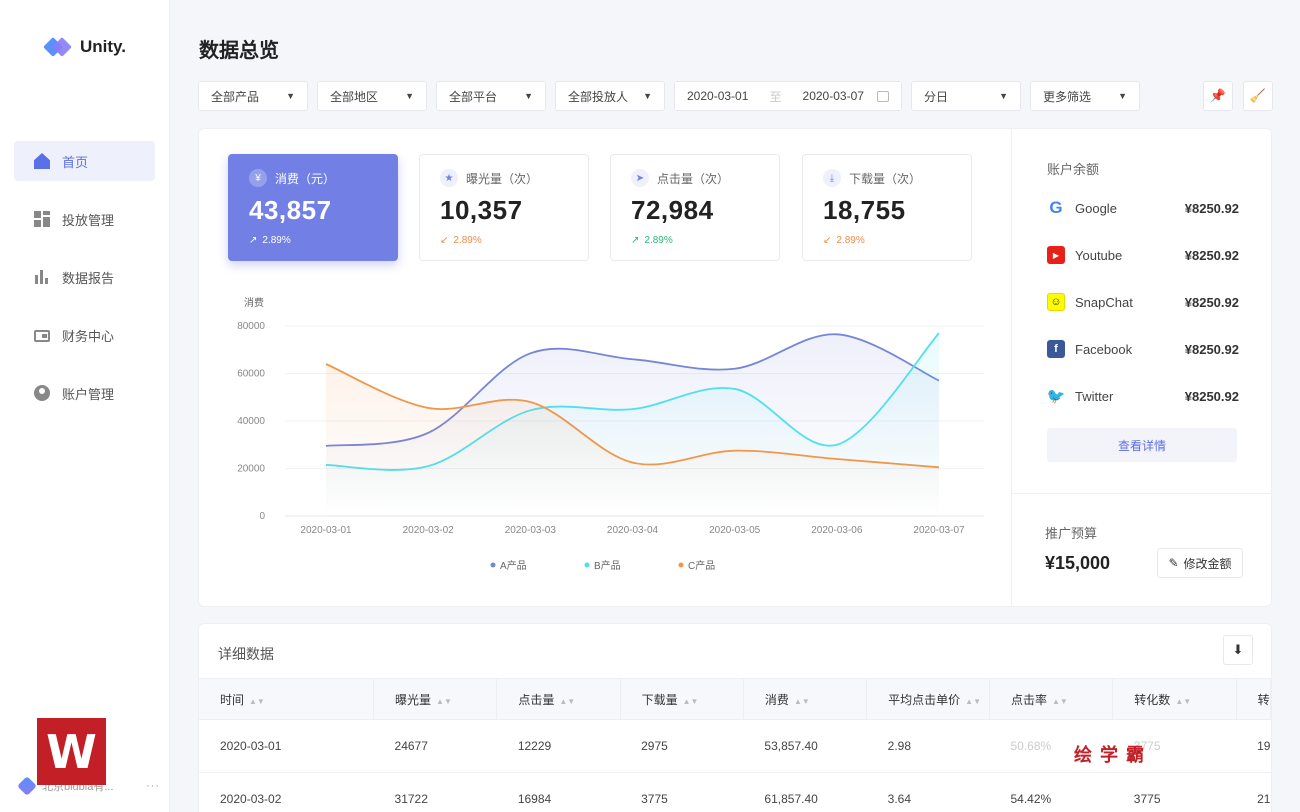  Describe the element at coordinates (1200, 563) in the screenshot. I see `edit-amount-button: ✎ 修改金额` at that location.